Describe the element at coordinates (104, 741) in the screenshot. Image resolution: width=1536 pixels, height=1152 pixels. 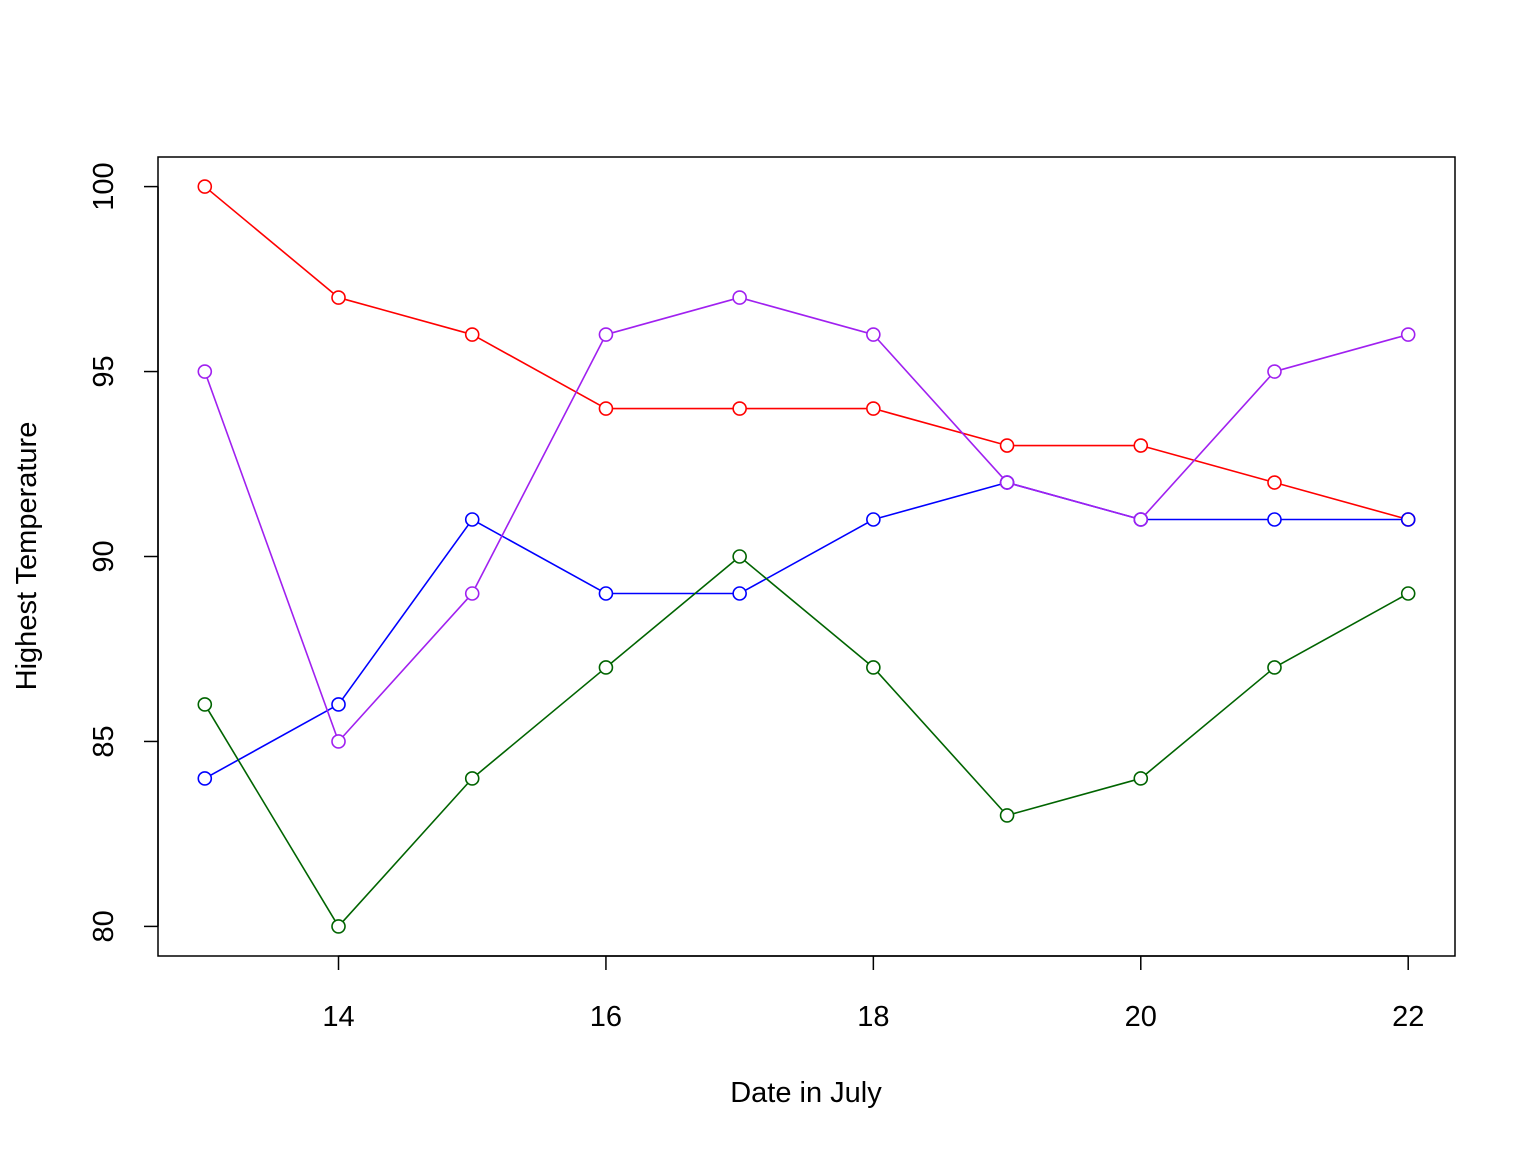
I see `y-tick-label: 85` at that location.